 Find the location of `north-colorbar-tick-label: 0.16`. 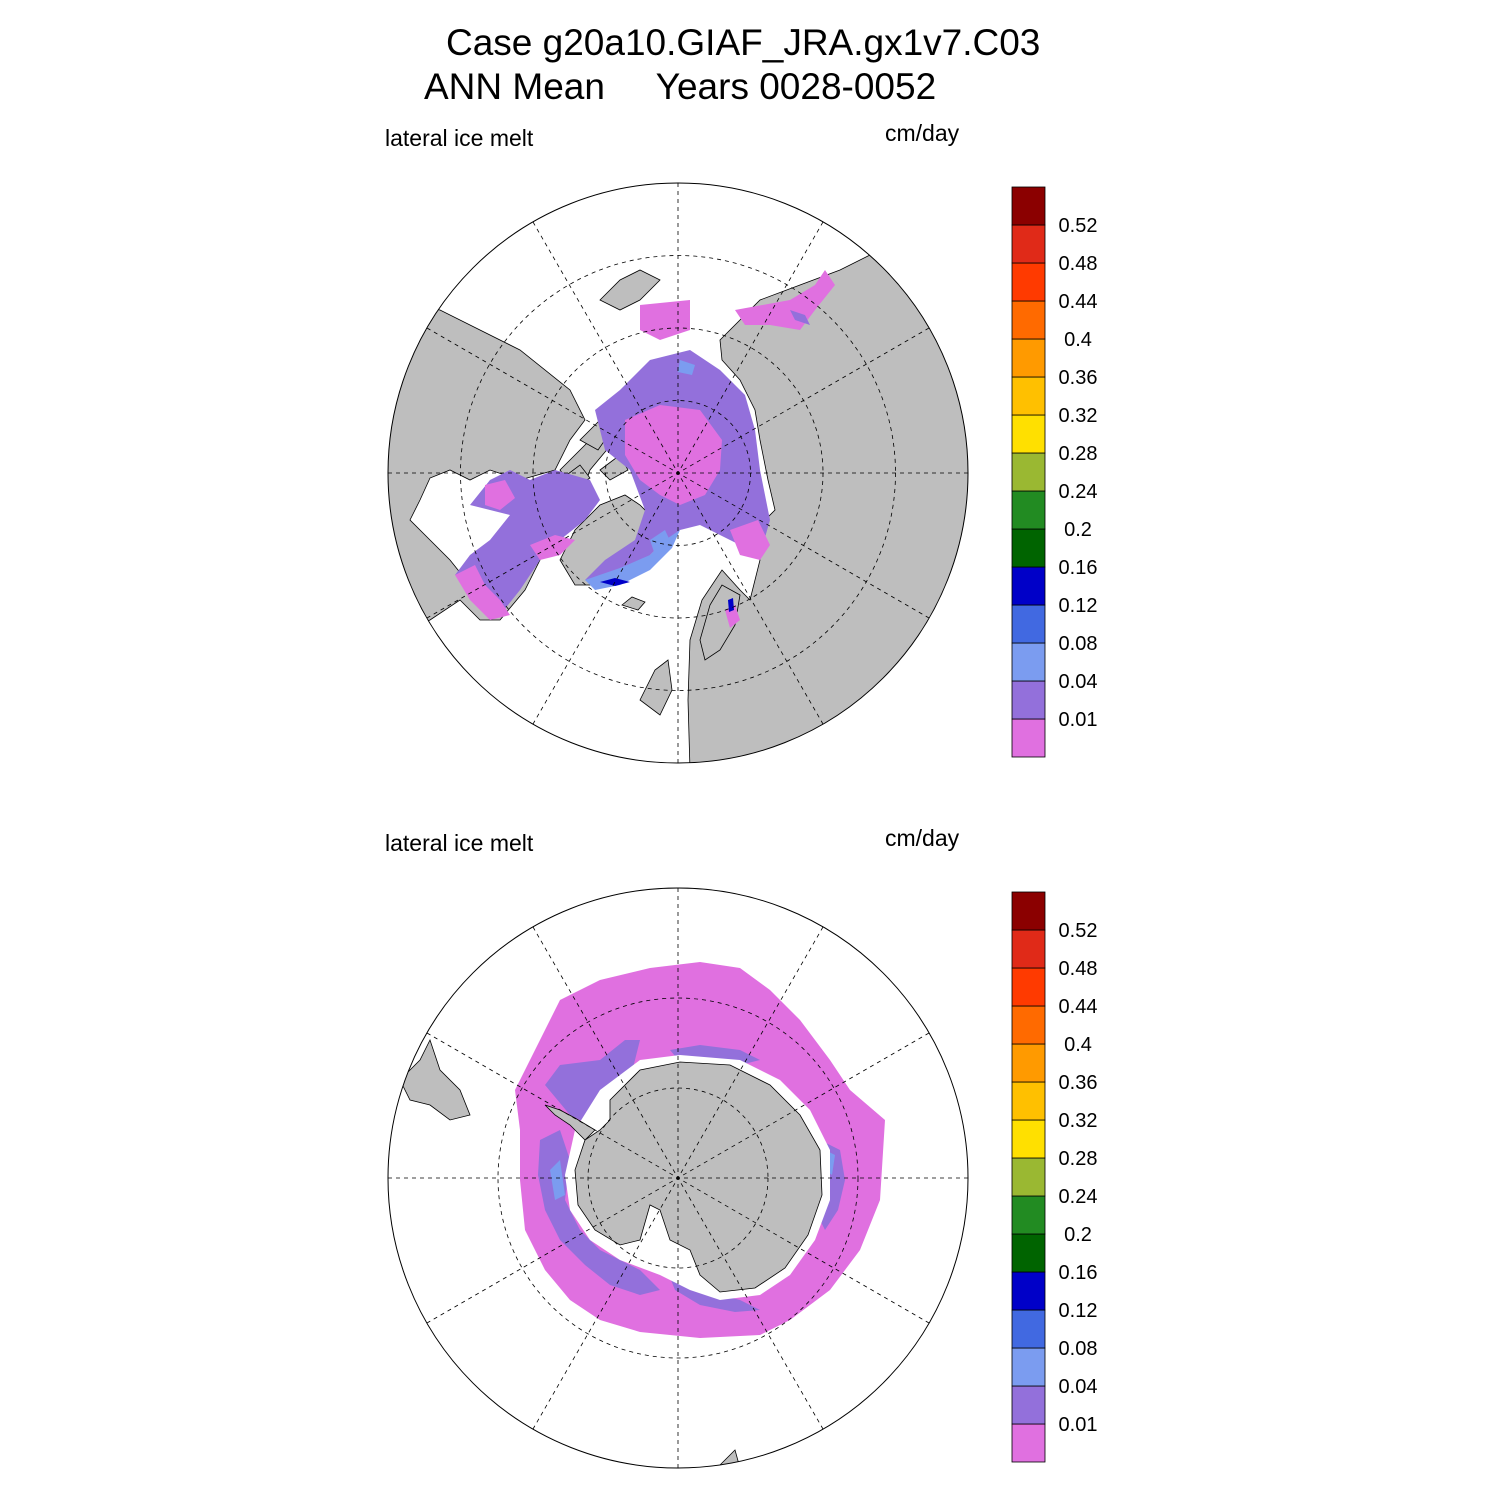

north-colorbar-tick-label: 0.16 is located at coordinates (1078, 568).